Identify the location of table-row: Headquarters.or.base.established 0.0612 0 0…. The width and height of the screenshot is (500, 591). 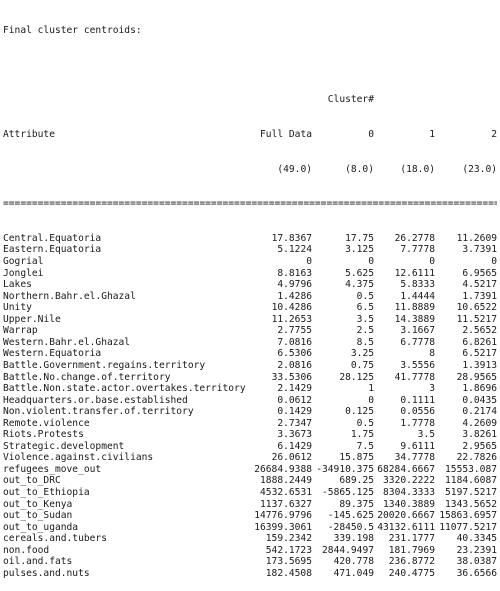
(250, 401).